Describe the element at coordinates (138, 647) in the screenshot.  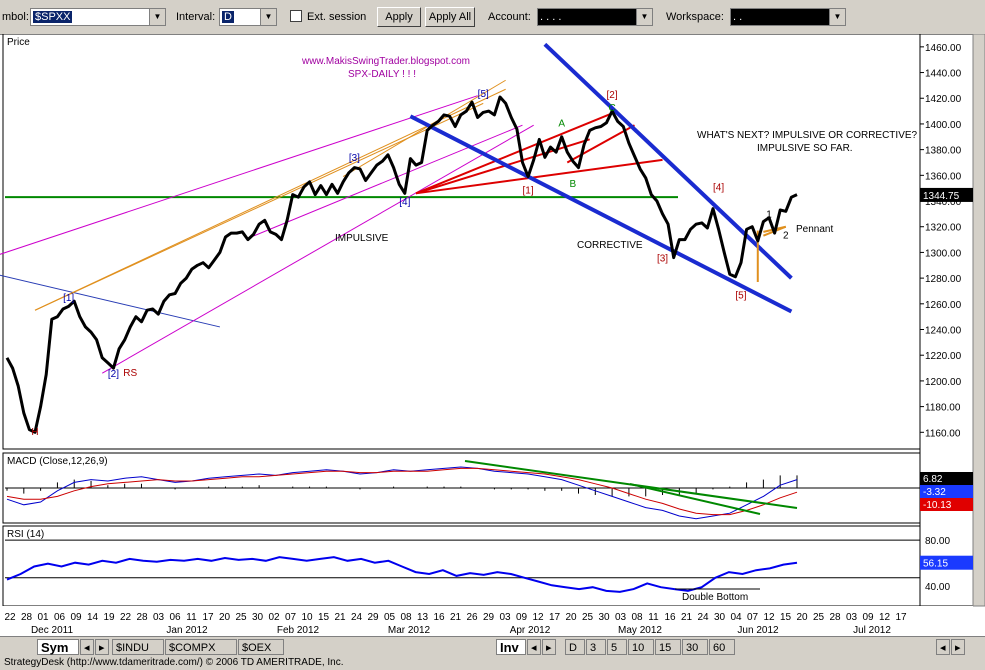
I see `tab-indu: $INDU` at that location.